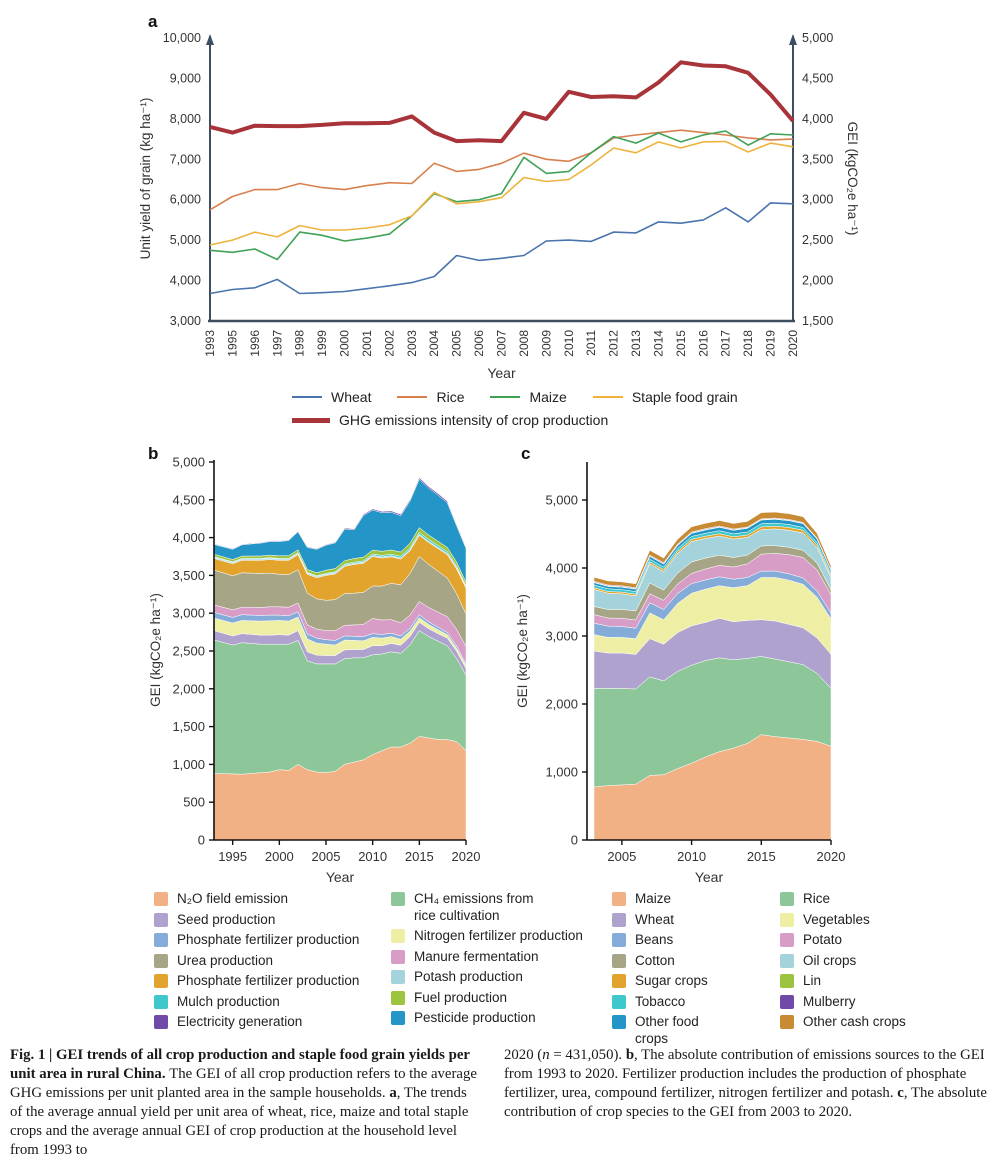  Describe the element at coordinates (351, 397) in the screenshot. I see `legend-label: Wheat` at that location.